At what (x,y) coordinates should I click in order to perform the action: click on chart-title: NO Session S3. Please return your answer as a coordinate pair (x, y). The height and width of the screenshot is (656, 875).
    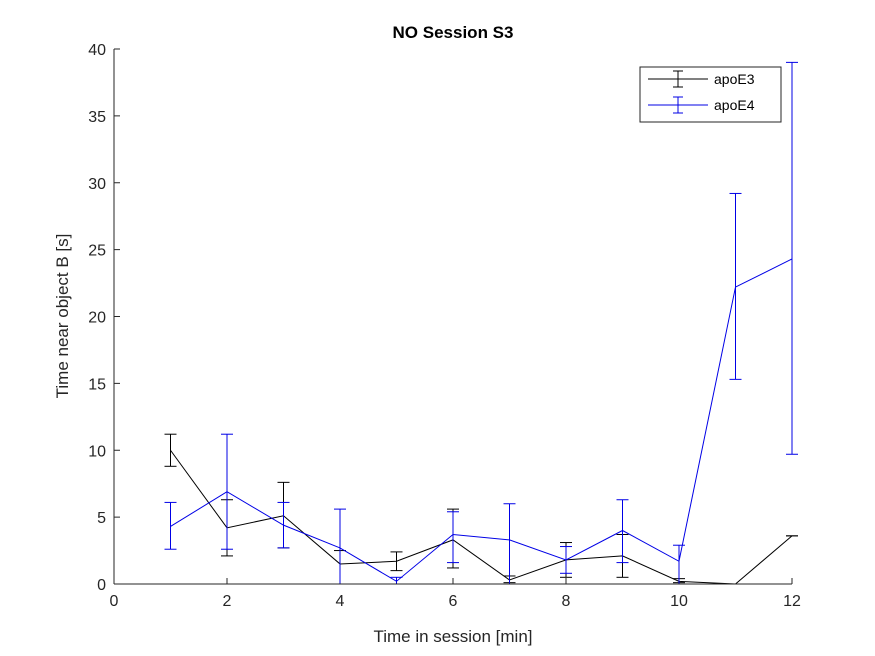
    Looking at the image, I should click on (453, 32).